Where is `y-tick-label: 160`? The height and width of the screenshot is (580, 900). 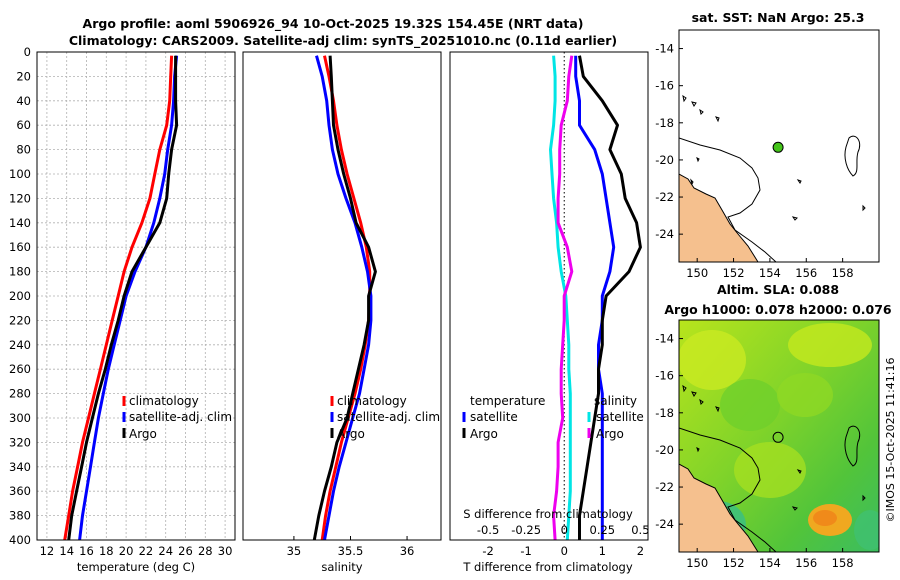
y-tick-label: 160 is located at coordinates (20, 247).